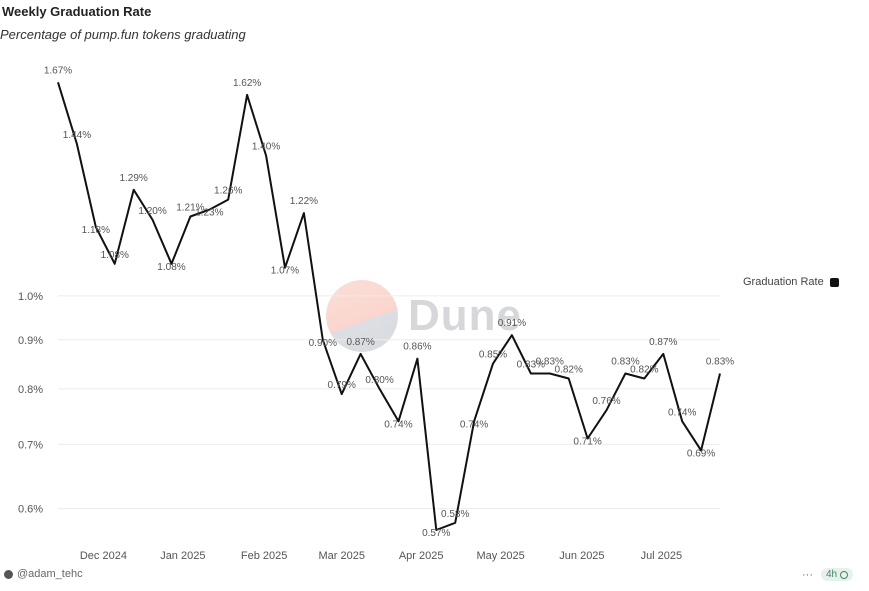 The width and height of the screenshot is (869, 591). What do you see at coordinates (844, 574) in the screenshot?
I see `refresh-icon` at bounding box center [844, 574].